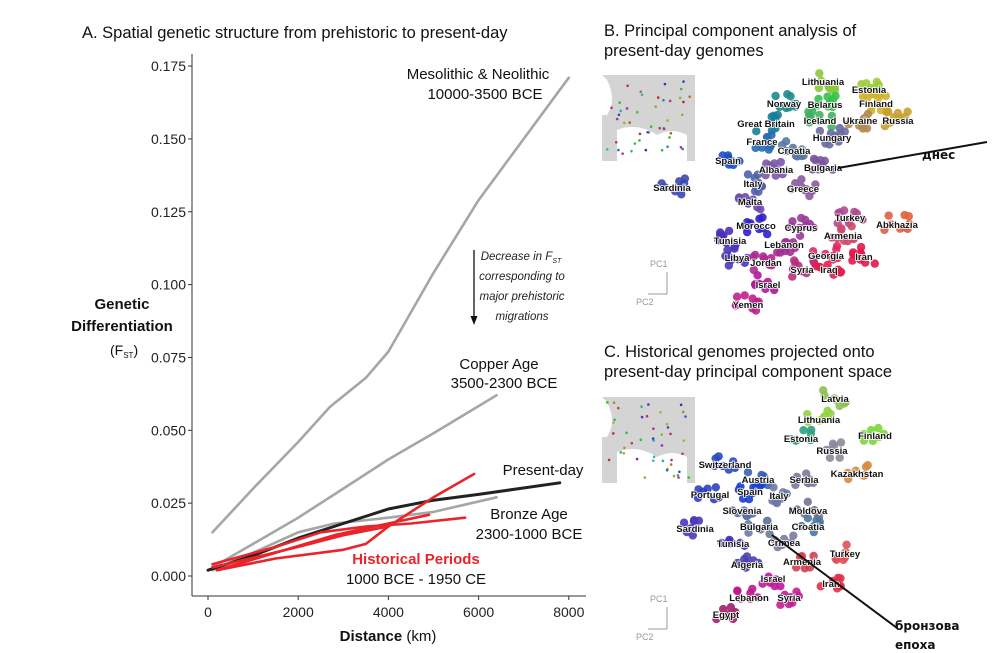 Image resolution: width=1000 pixels, height=653 pixels. What do you see at coordinates (808, 511) in the screenshot?
I see `population-label: Moldova` at bounding box center [808, 511].